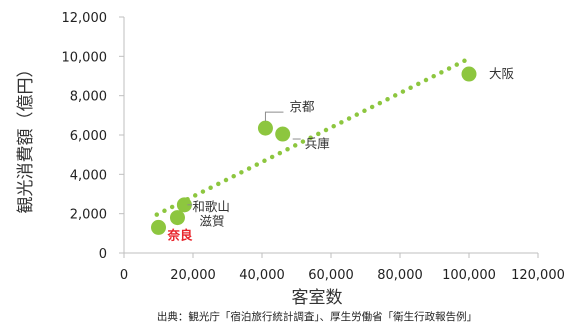 The width and height of the screenshot is (567, 324). What do you see at coordinates (85, 18) in the screenshot?
I see `y-tick-label: 12,000` at bounding box center [85, 18].